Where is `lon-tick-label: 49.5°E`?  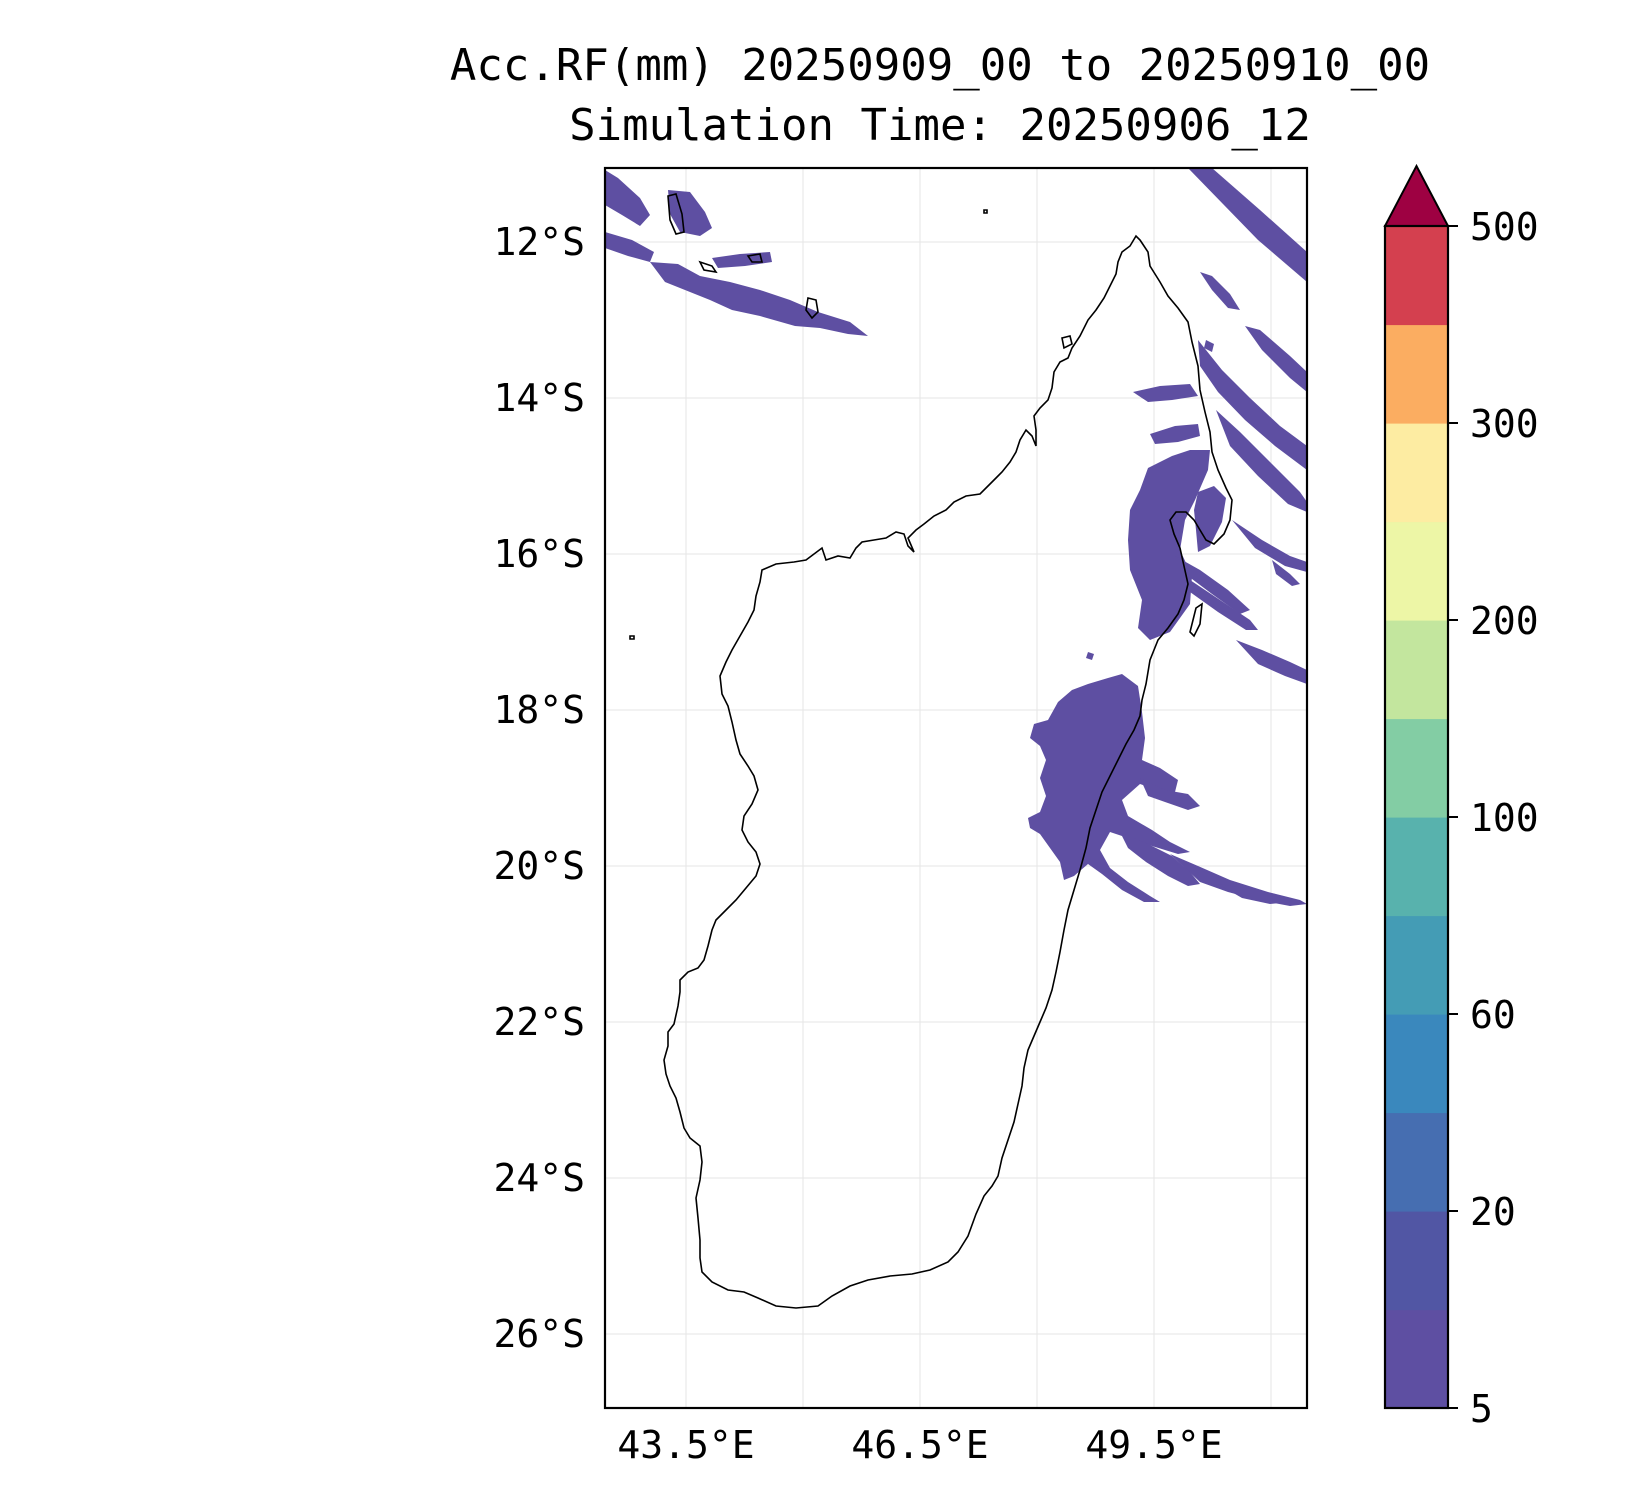 lon-tick-label: 49.5°E is located at coordinates (1153, 1445).